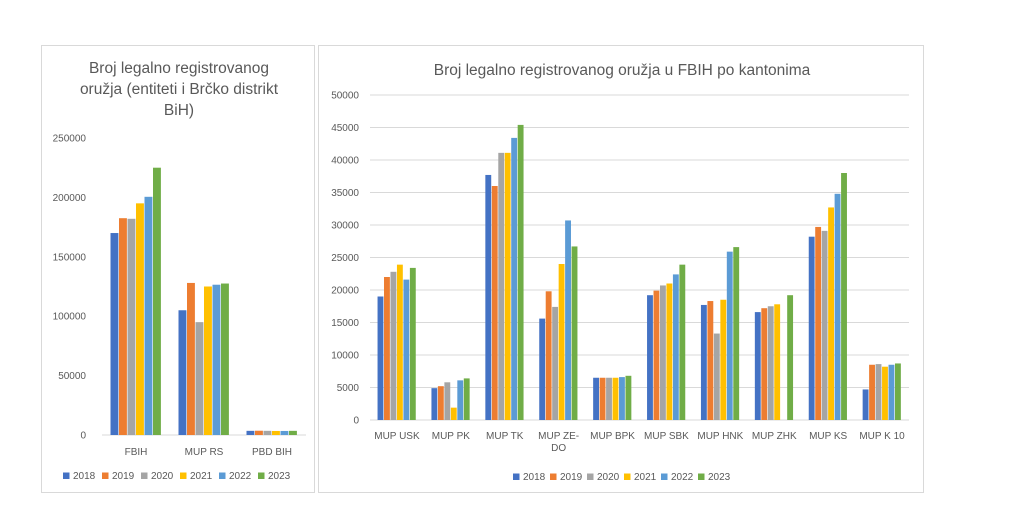  What do you see at coordinates (571, 477) in the screenshot?
I see `legend-label: 2019` at bounding box center [571, 477].